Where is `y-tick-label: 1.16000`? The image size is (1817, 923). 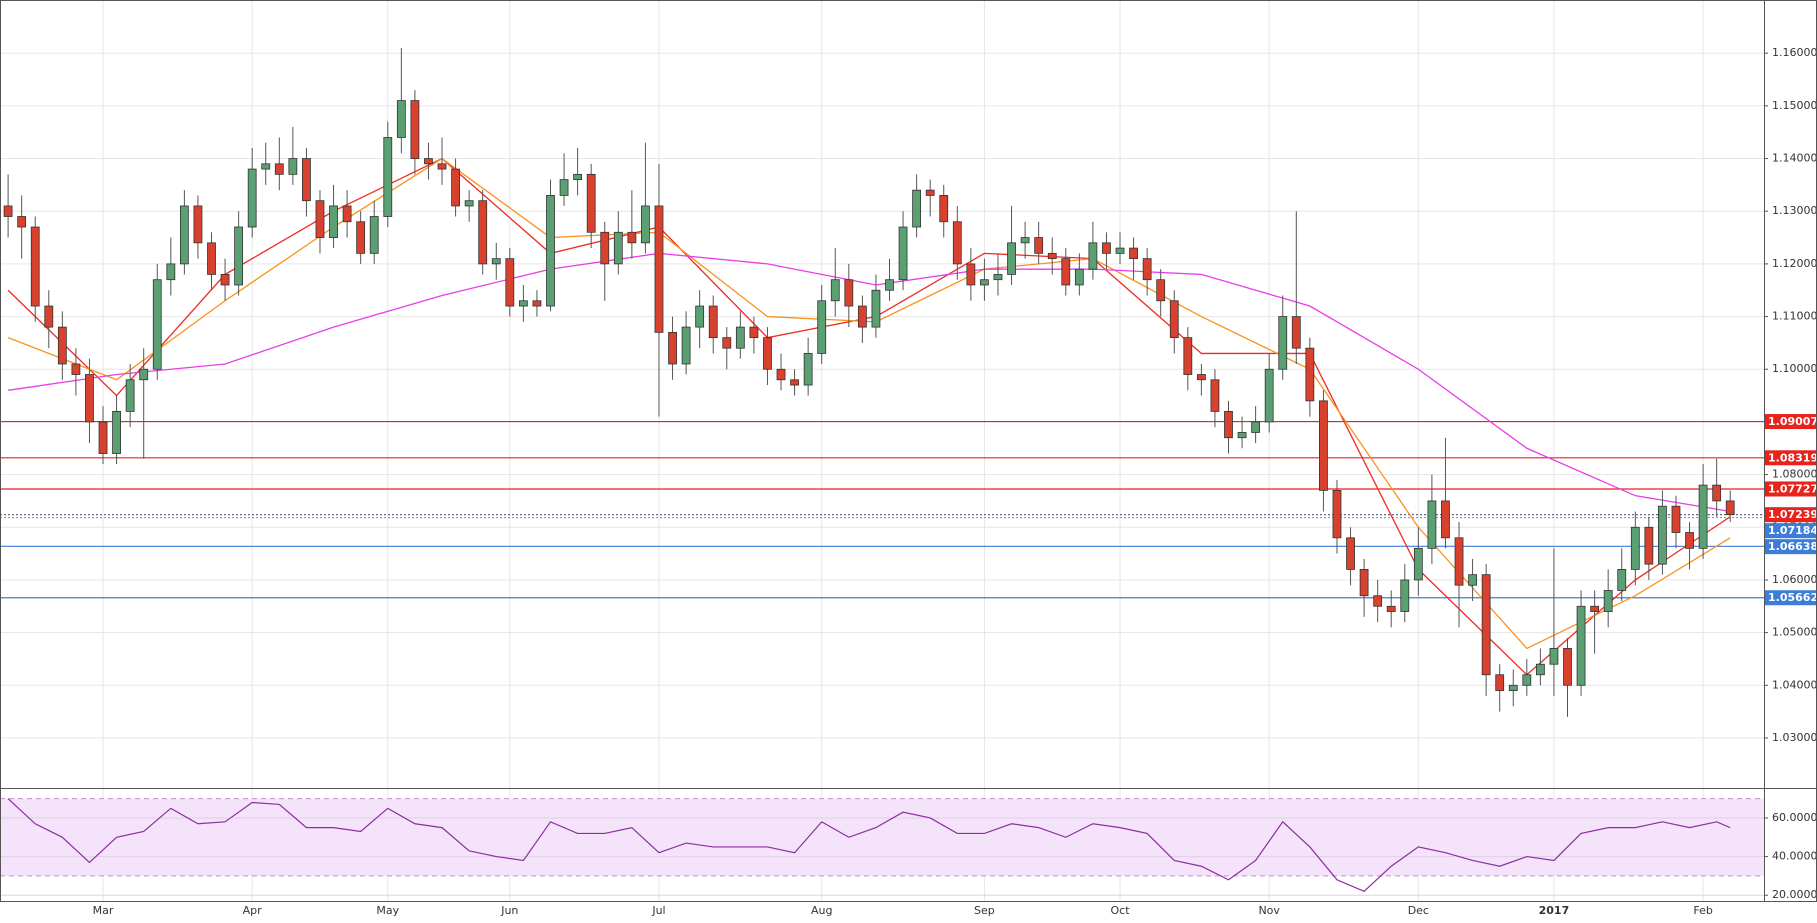 y-tick-label: 1.16000 is located at coordinates (1794, 52).